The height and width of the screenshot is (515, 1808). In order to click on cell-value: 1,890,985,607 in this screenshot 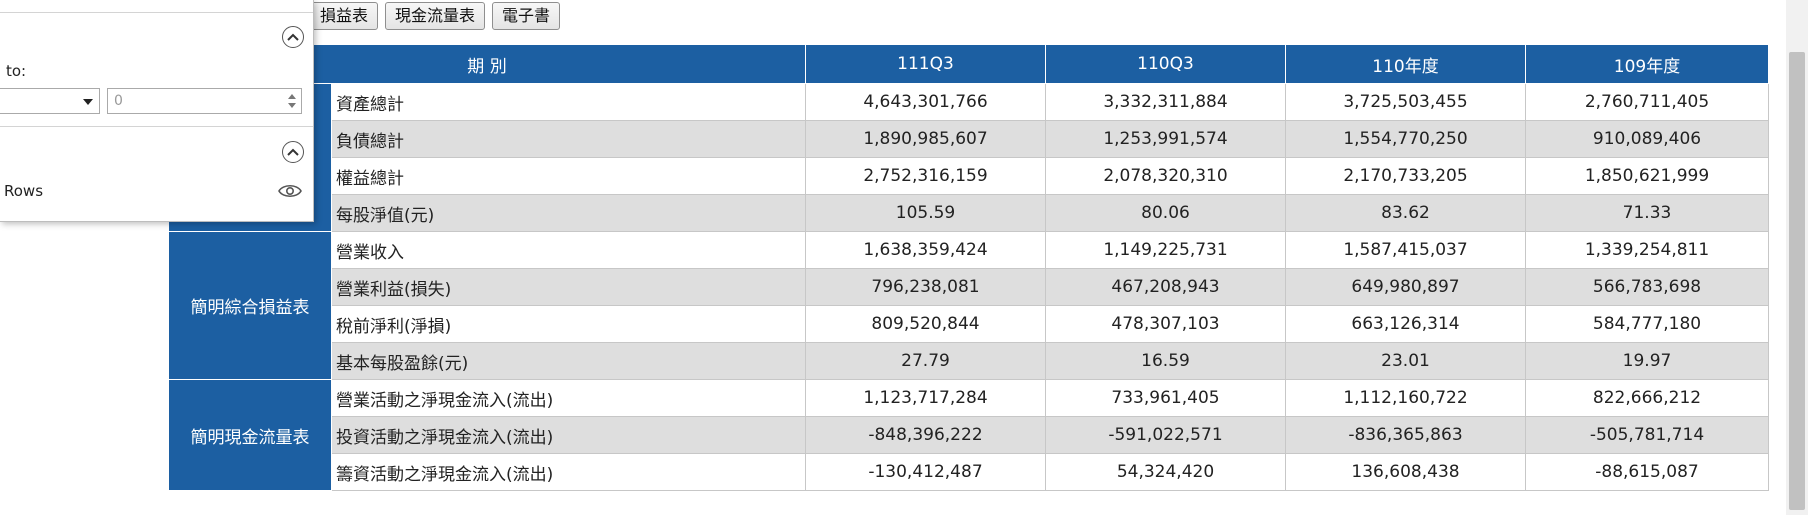, I will do `click(925, 139)`.